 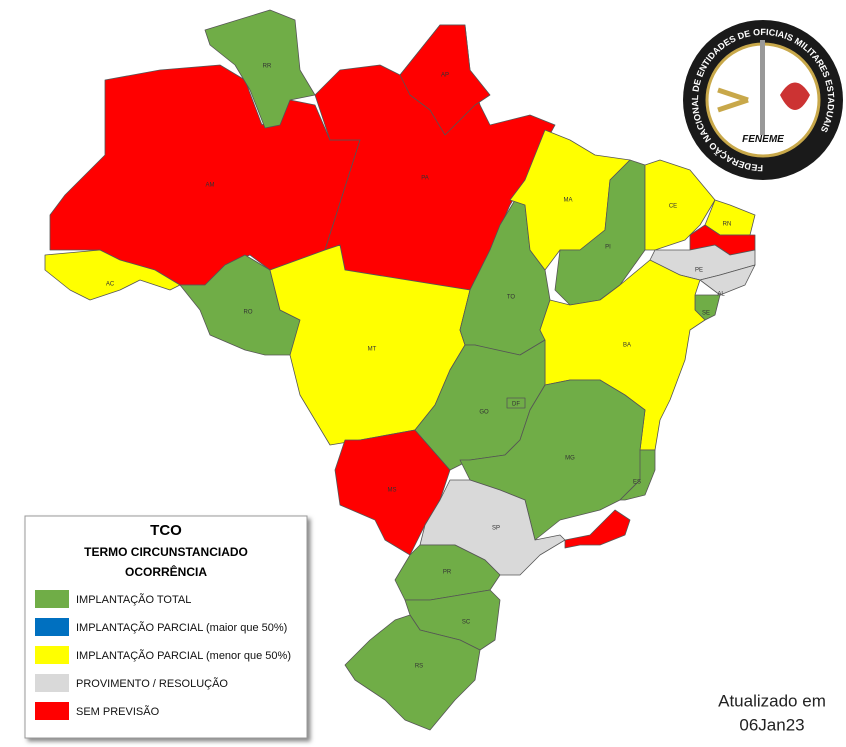 I want to click on state-label: AP, so click(x=445, y=76).